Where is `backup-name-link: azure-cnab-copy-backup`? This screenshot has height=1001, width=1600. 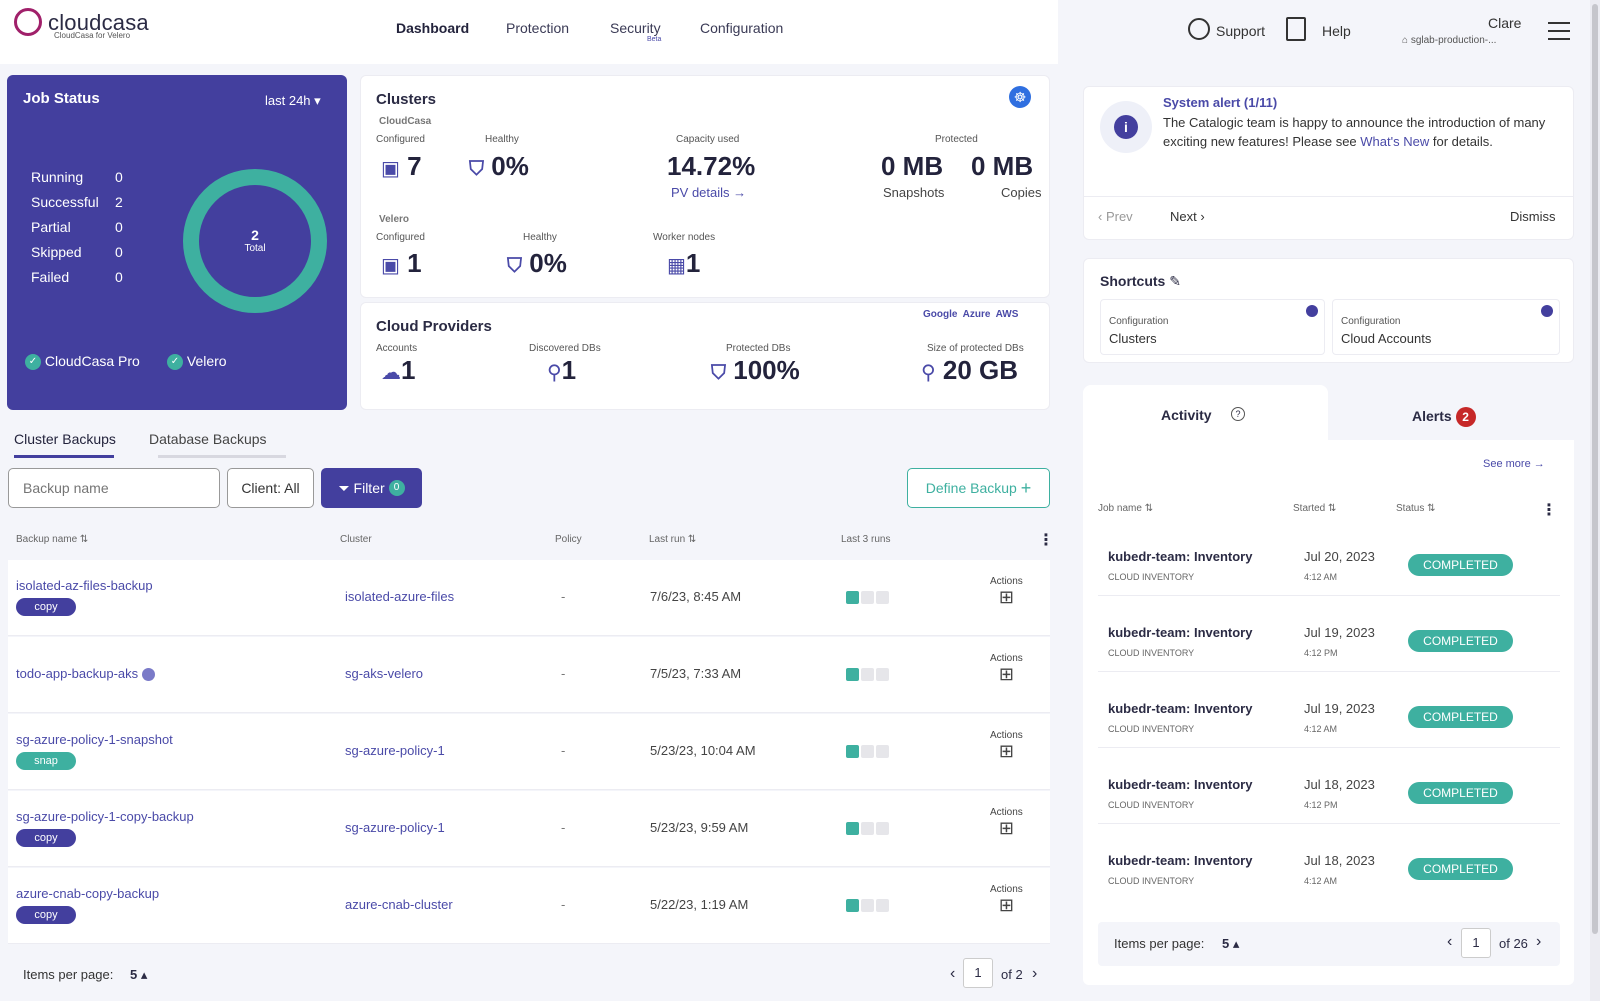 backup-name-link: azure-cnab-copy-backup is located at coordinates (88, 893).